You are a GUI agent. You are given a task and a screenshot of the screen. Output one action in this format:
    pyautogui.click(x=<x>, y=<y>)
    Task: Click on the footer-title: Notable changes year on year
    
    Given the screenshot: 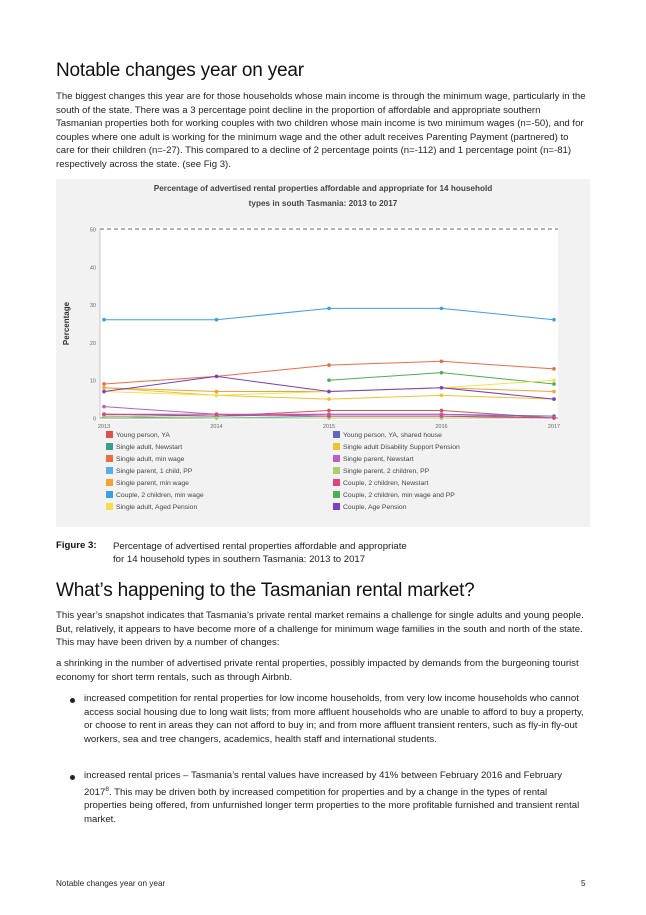 What is the action you would take?
    pyautogui.click(x=111, y=883)
    